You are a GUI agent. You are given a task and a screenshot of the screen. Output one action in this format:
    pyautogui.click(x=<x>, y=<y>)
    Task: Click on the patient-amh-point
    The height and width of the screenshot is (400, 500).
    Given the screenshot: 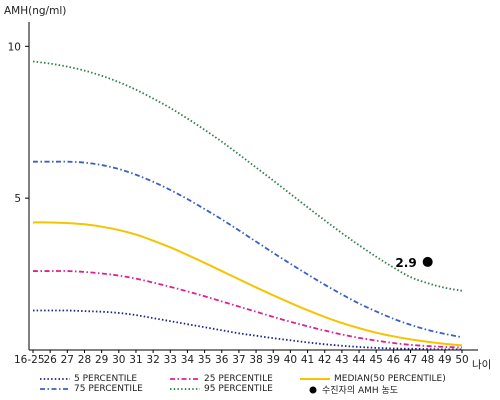 What is the action you would take?
    pyautogui.click(x=427, y=261)
    